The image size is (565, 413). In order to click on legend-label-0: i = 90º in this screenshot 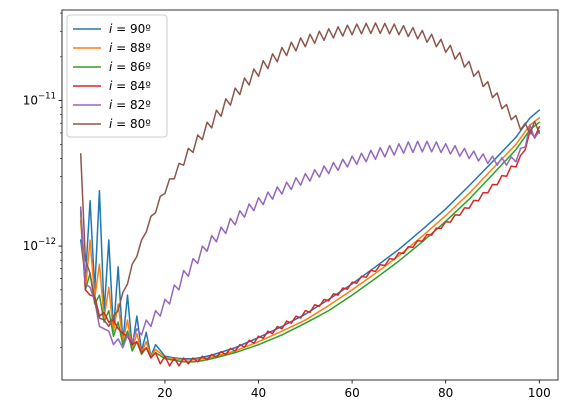, I will do `click(130, 29)`.